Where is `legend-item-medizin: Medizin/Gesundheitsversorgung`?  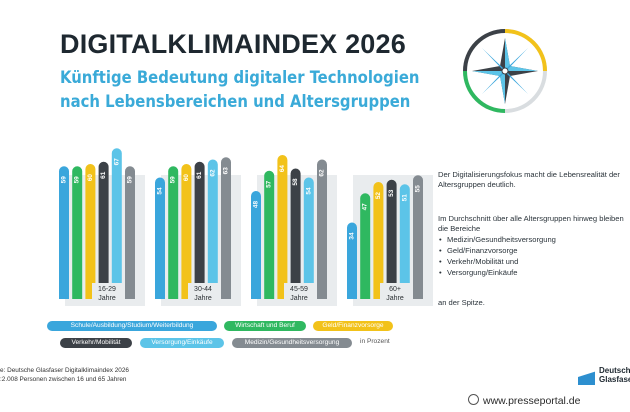 legend-item-medizin: Medizin/Gesundheitsversorgung is located at coordinates (292, 343).